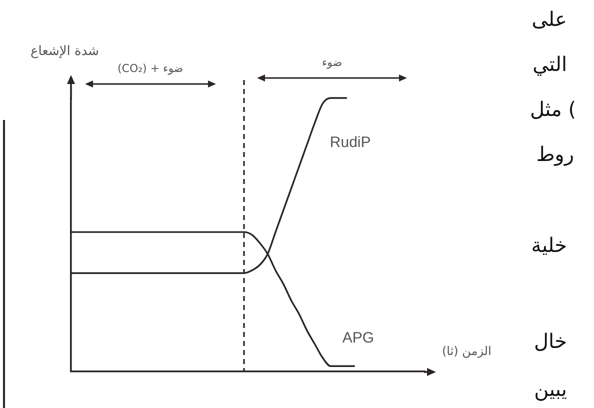  What do you see at coordinates (358, 337) in the screenshot?
I see `series-label: APG` at bounding box center [358, 337].